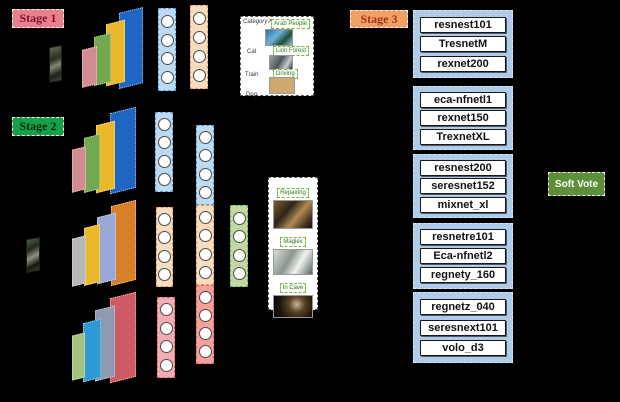 This screenshot has height=402, width=620. I want to click on model-box: regnety_160, so click(463, 275).